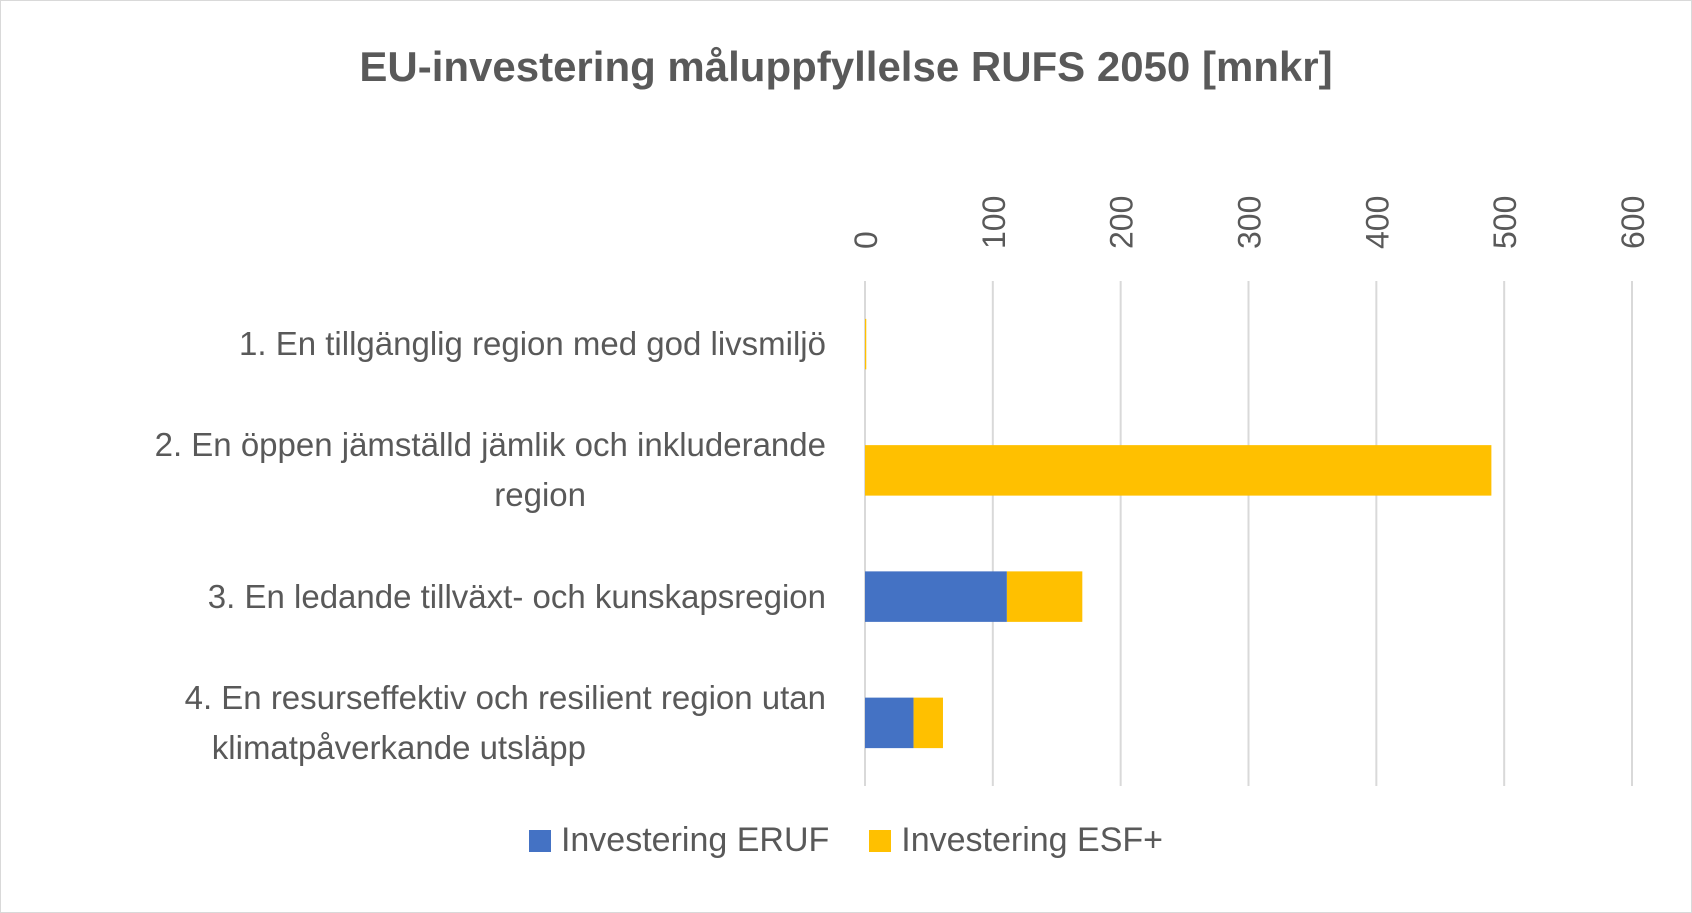  What do you see at coordinates (540, 495) in the screenshot?
I see `category-label-line: region` at bounding box center [540, 495].